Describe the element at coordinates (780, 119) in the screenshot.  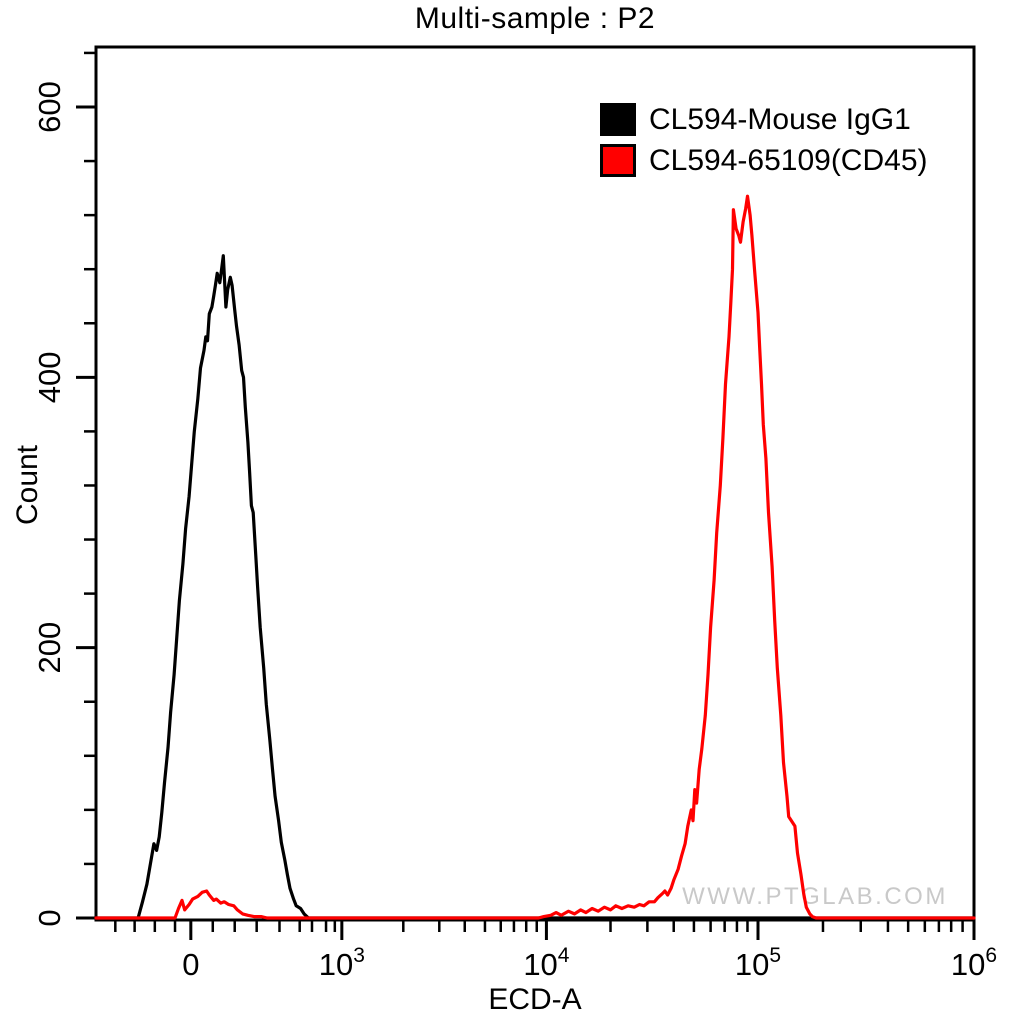
I see `legend-label-igg1: CL594-Mouse IgG1` at that location.